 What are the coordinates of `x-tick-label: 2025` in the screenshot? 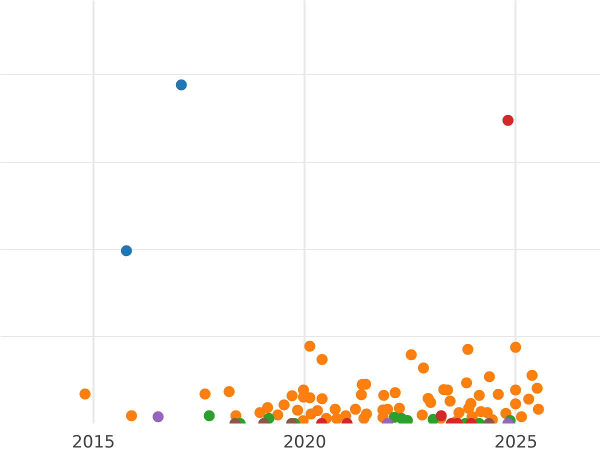 It's located at (516, 441).